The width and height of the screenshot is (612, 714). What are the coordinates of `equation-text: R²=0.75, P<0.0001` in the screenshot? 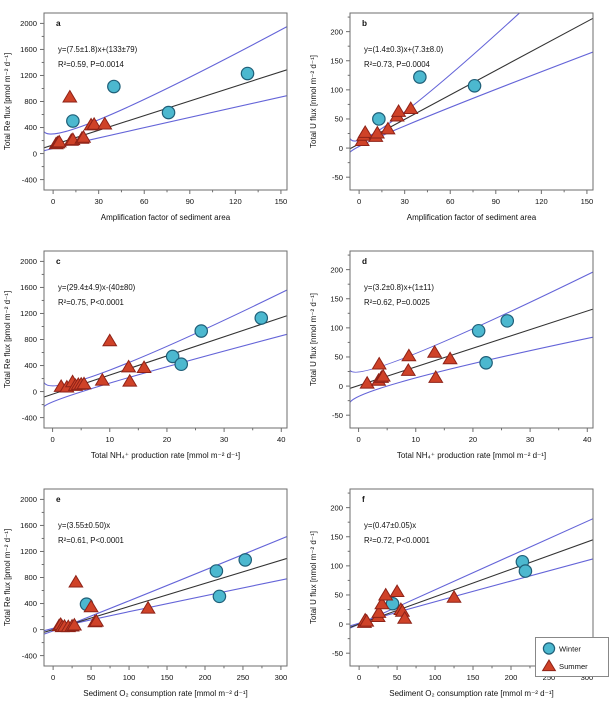 It's located at (91, 302).